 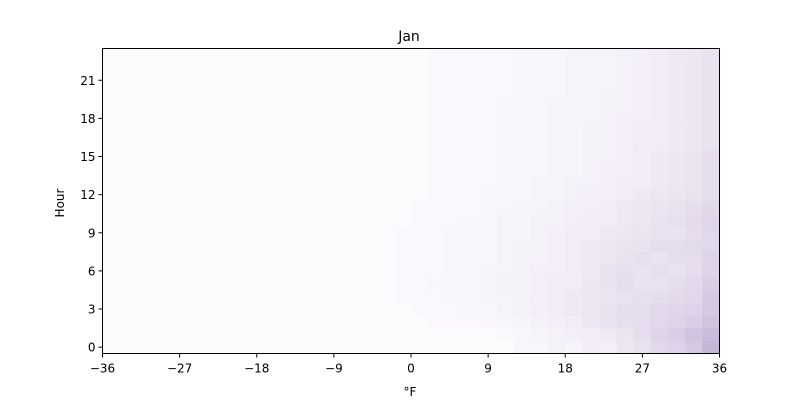 I want to click on x-tick-label: 9, so click(x=488, y=369).